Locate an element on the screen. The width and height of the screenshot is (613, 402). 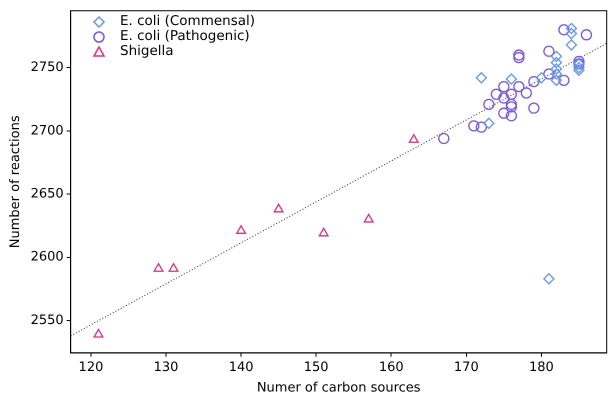
x-tick-label: 180 is located at coordinates (541, 367).